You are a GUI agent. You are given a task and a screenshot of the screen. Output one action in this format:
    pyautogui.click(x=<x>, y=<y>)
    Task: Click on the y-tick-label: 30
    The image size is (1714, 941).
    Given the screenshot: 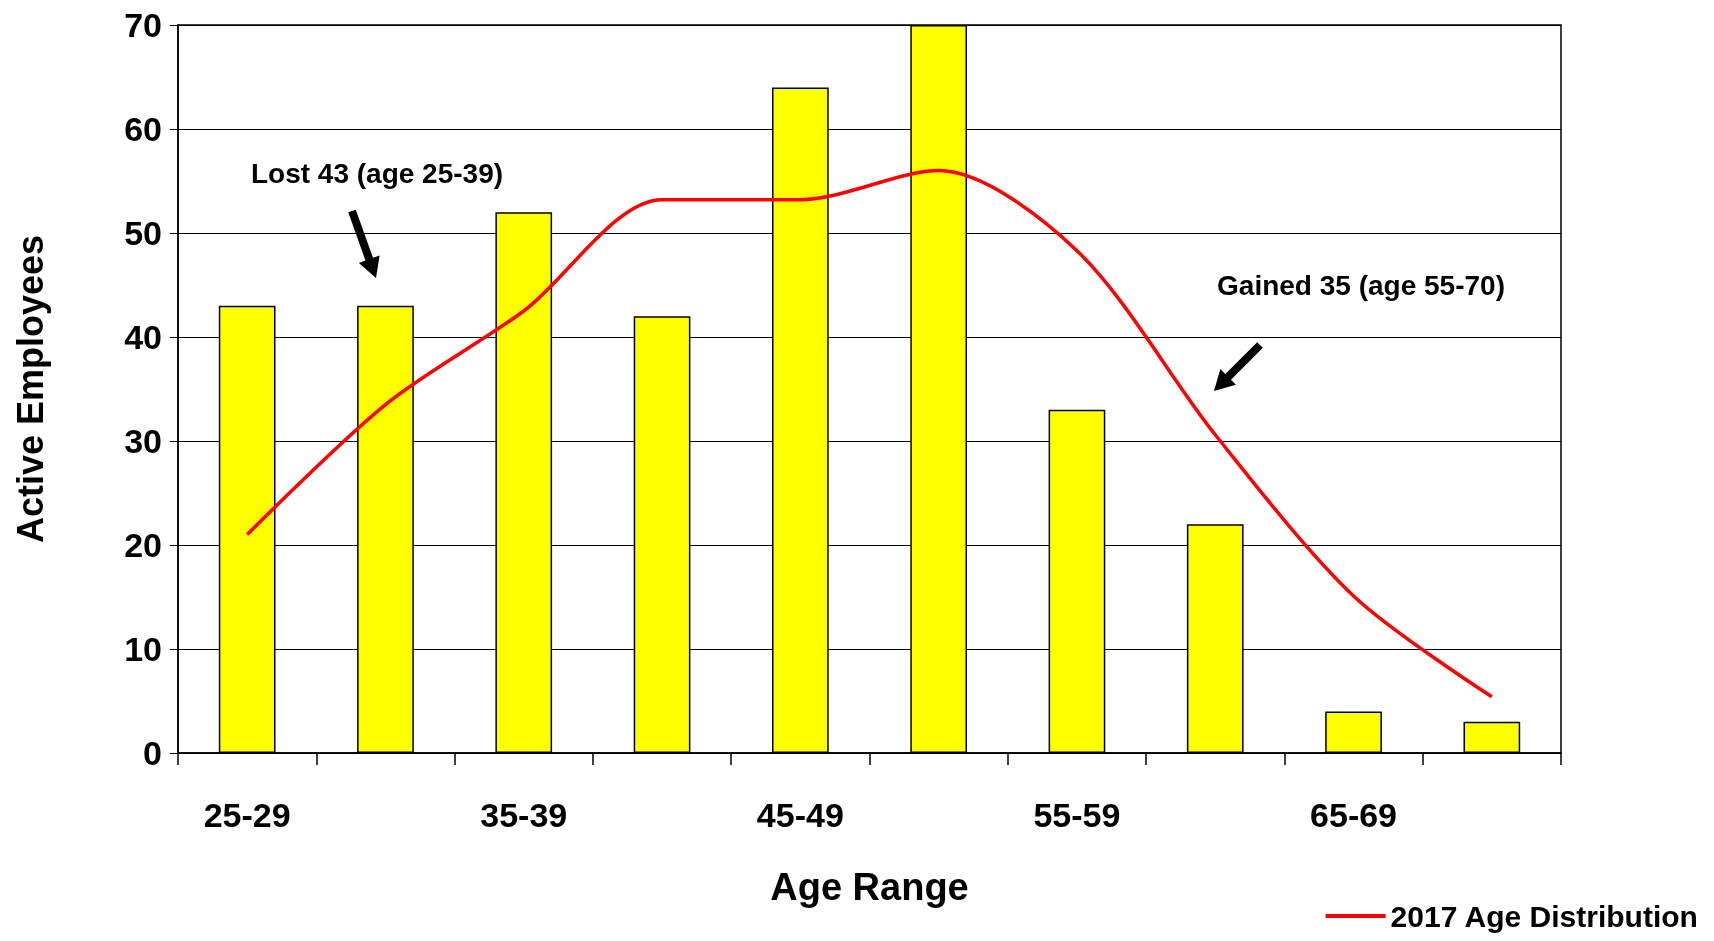 What is the action you would take?
    pyautogui.click(x=143, y=441)
    